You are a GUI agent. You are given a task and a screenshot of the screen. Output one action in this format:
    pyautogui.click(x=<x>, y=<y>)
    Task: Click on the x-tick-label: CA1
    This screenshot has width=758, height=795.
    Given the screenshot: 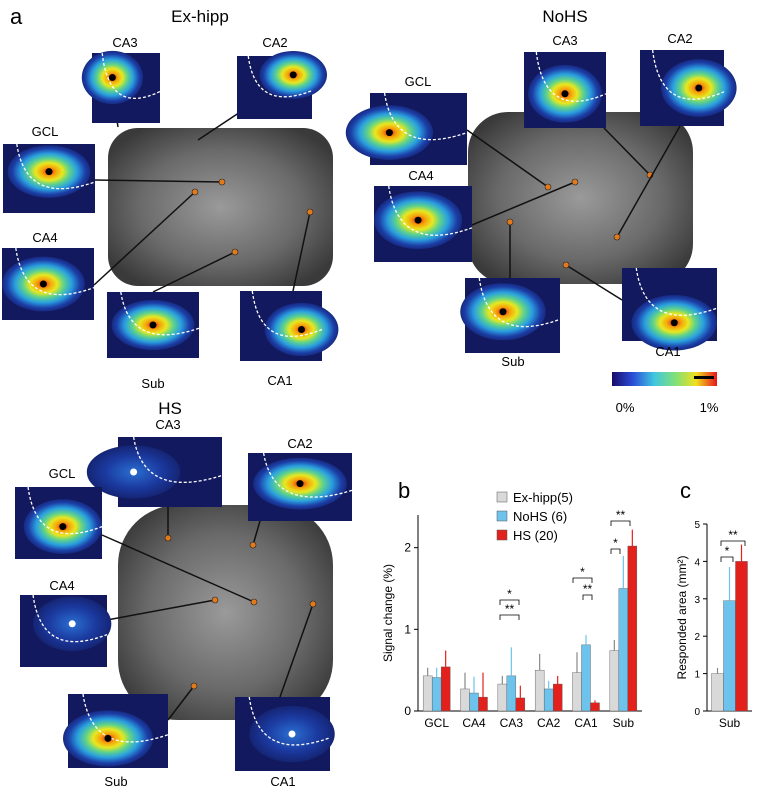 What is the action you would take?
    pyautogui.click(x=586, y=723)
    